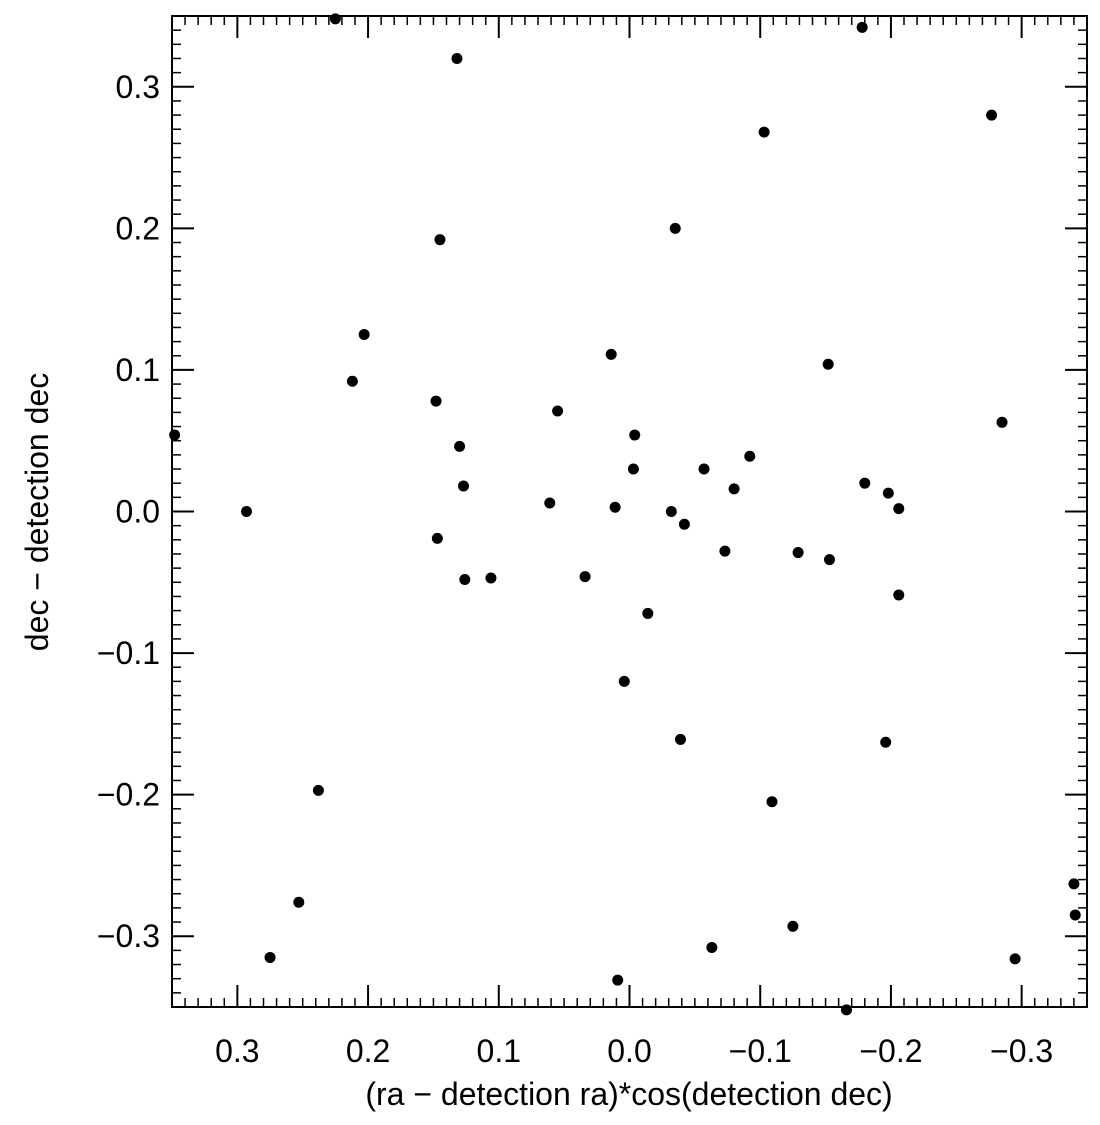  Describe the element at coordinates (138, 370) in the screenshot. I see `y-tick-label: 0.1` at that location.